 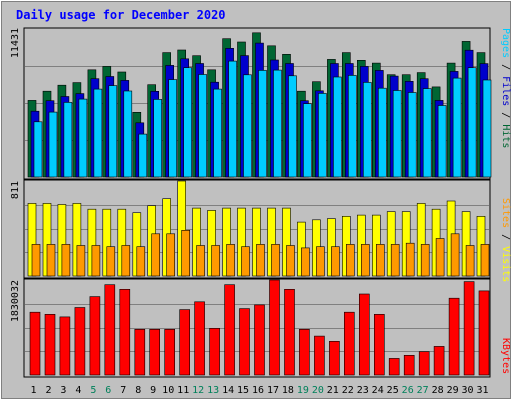 I want to click on x-tick-label-day-9: 9, so click(x=153, y=390).